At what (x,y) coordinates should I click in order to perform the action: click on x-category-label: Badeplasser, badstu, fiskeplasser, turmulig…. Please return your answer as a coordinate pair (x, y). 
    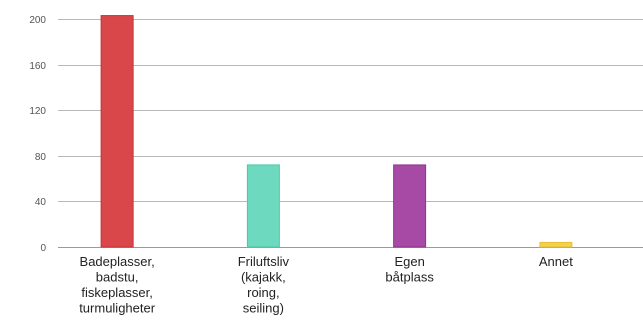
    Looking at the image, I should click on (117, 285).